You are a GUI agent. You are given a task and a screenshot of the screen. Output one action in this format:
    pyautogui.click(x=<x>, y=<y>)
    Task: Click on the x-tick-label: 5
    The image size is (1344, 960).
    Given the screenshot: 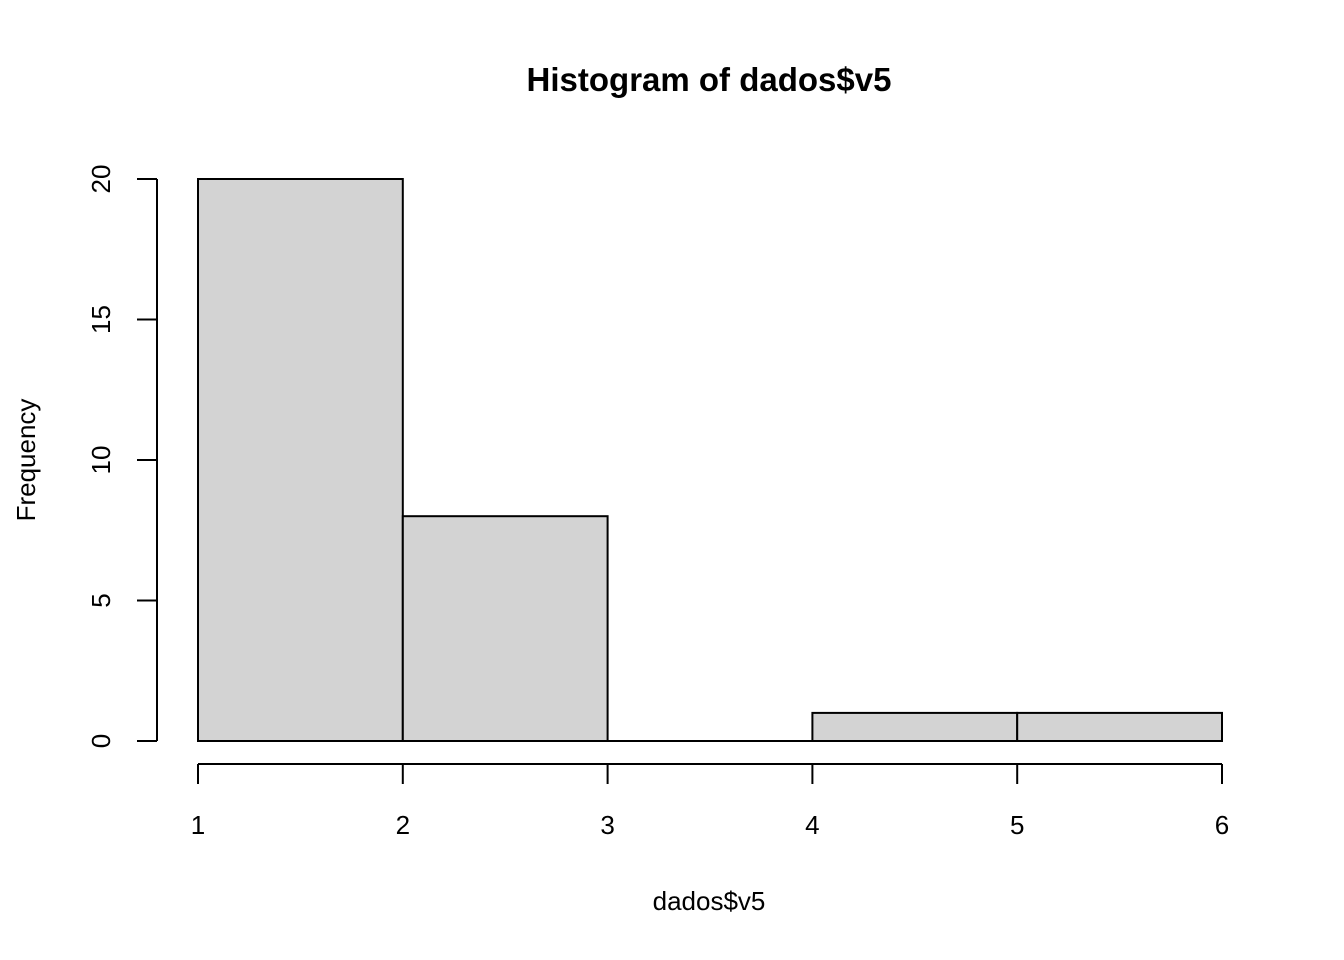 What is the action you would take?
    pyautogui.click(x=1017, y=825)
    